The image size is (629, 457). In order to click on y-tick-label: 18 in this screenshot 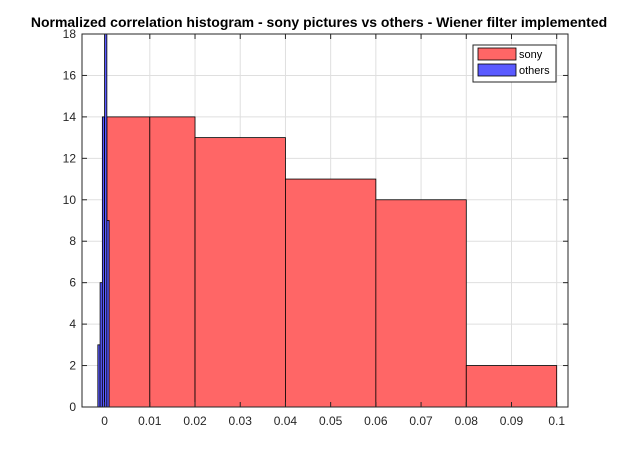, I will do `click(70, 34)`.